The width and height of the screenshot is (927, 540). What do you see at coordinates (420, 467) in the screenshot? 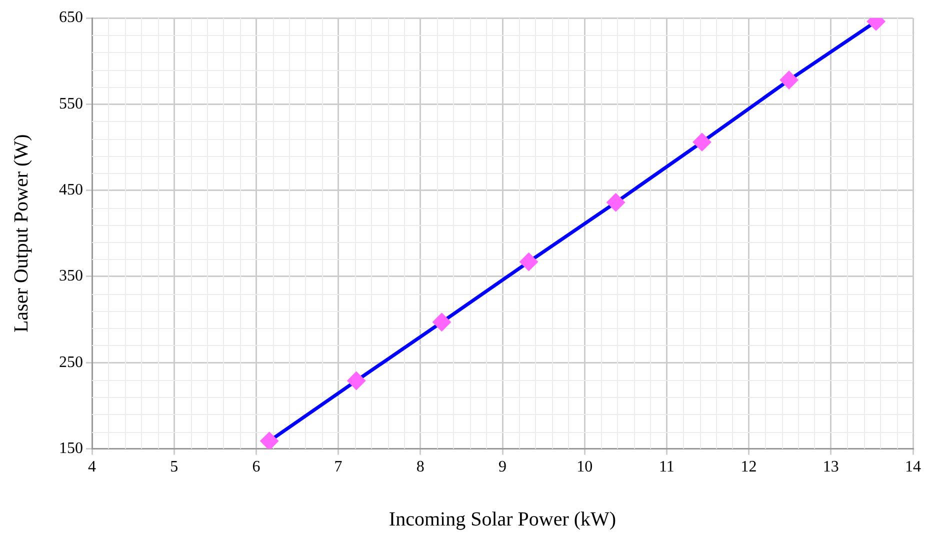
I see `x-tick-label: 8` at bounding box center [420, 467].